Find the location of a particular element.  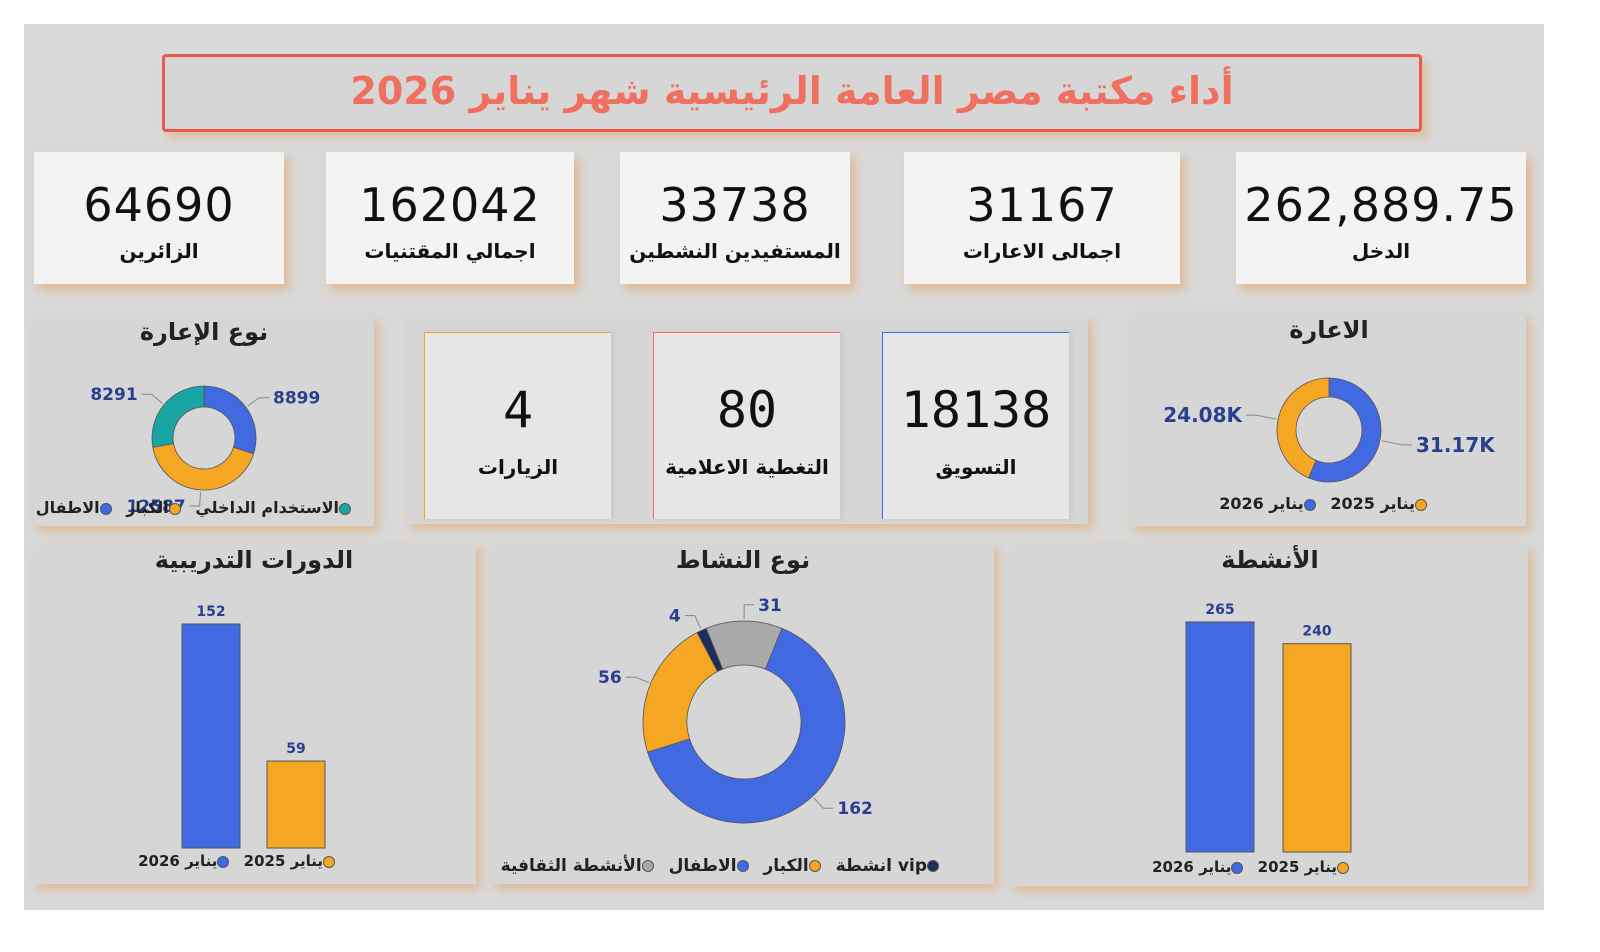

kpi-card-income: 262,889.75 الدخل is located at coordinates (1381, 218).